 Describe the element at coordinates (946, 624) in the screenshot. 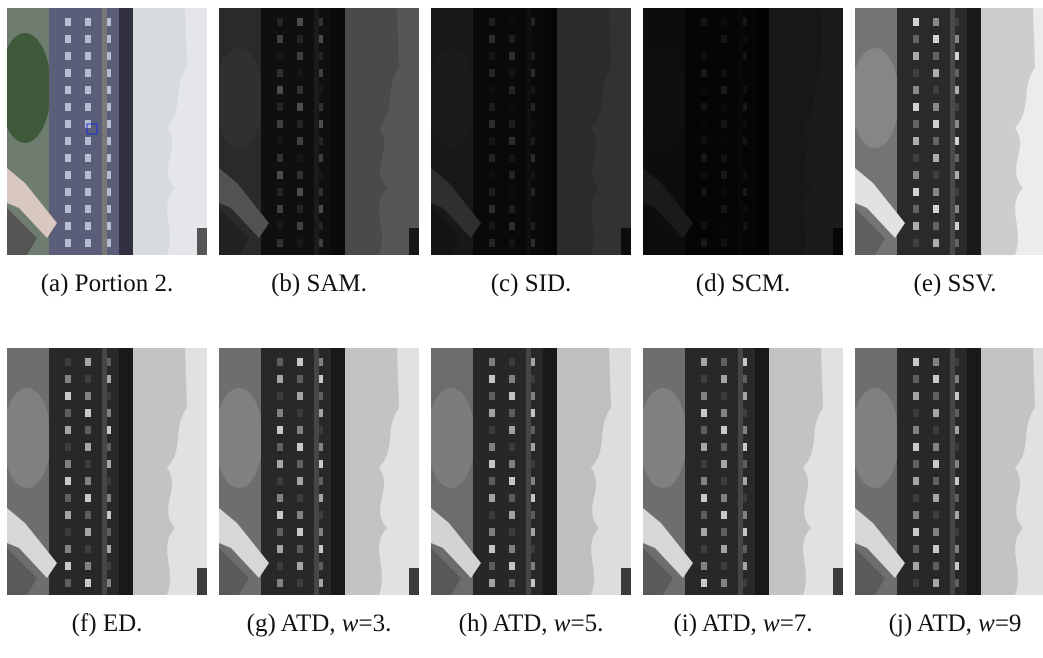

I see `caption: (j) ATD, w=9` at that location.